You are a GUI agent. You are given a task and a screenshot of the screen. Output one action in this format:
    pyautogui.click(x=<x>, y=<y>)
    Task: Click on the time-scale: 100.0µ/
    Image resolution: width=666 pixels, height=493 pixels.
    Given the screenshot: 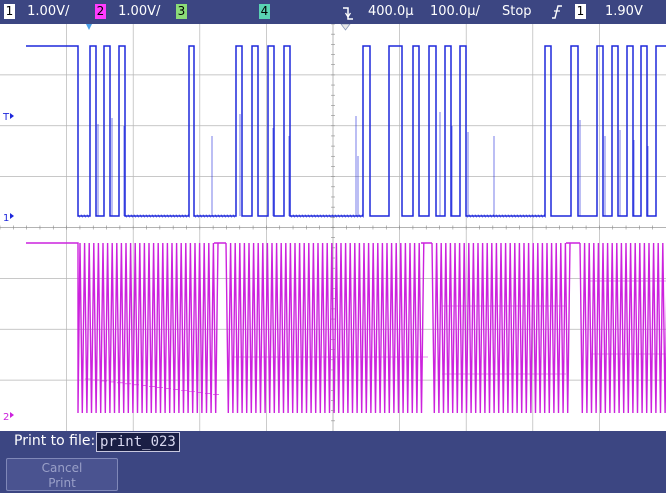 What is the action you would take?
    pyautogui.click(x=455, y=11)
    